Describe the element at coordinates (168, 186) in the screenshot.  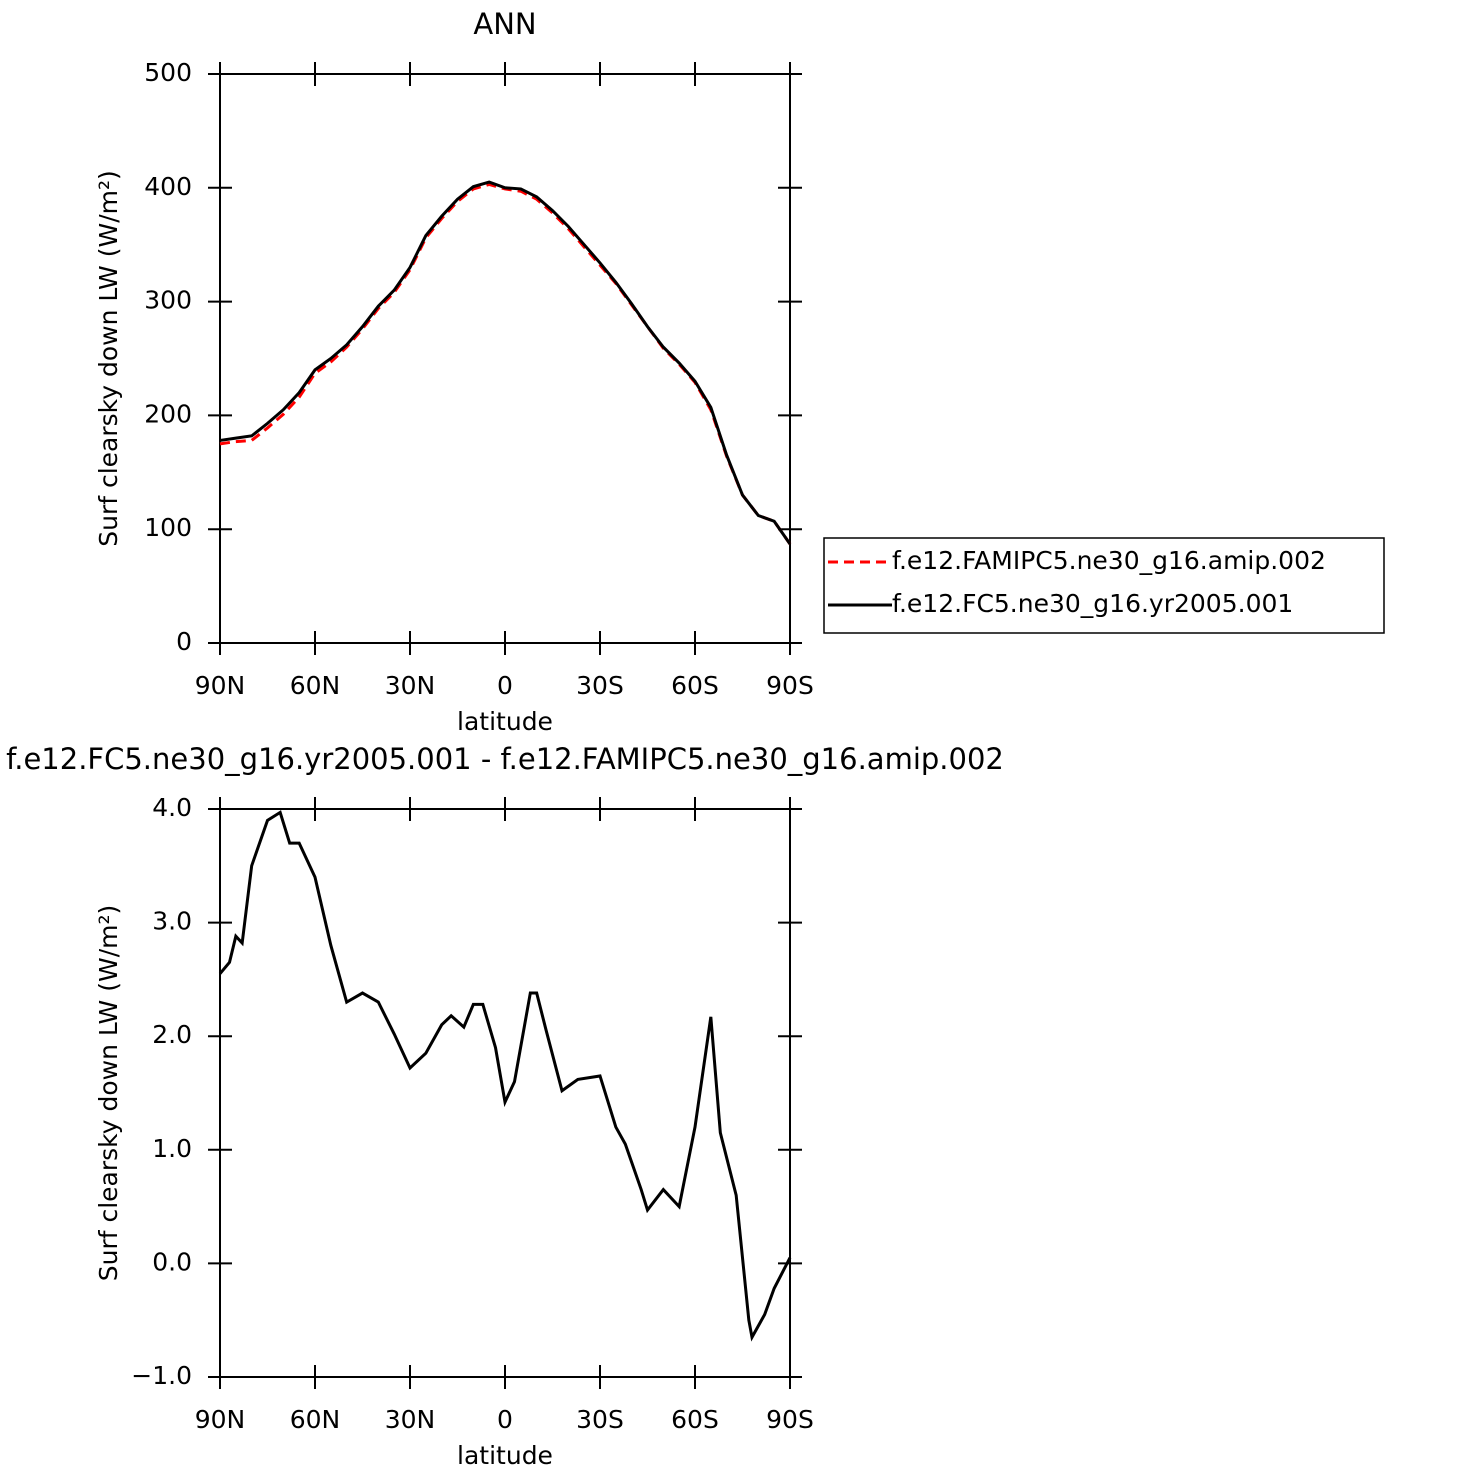
I see `y-tick-label: 400` at that location.